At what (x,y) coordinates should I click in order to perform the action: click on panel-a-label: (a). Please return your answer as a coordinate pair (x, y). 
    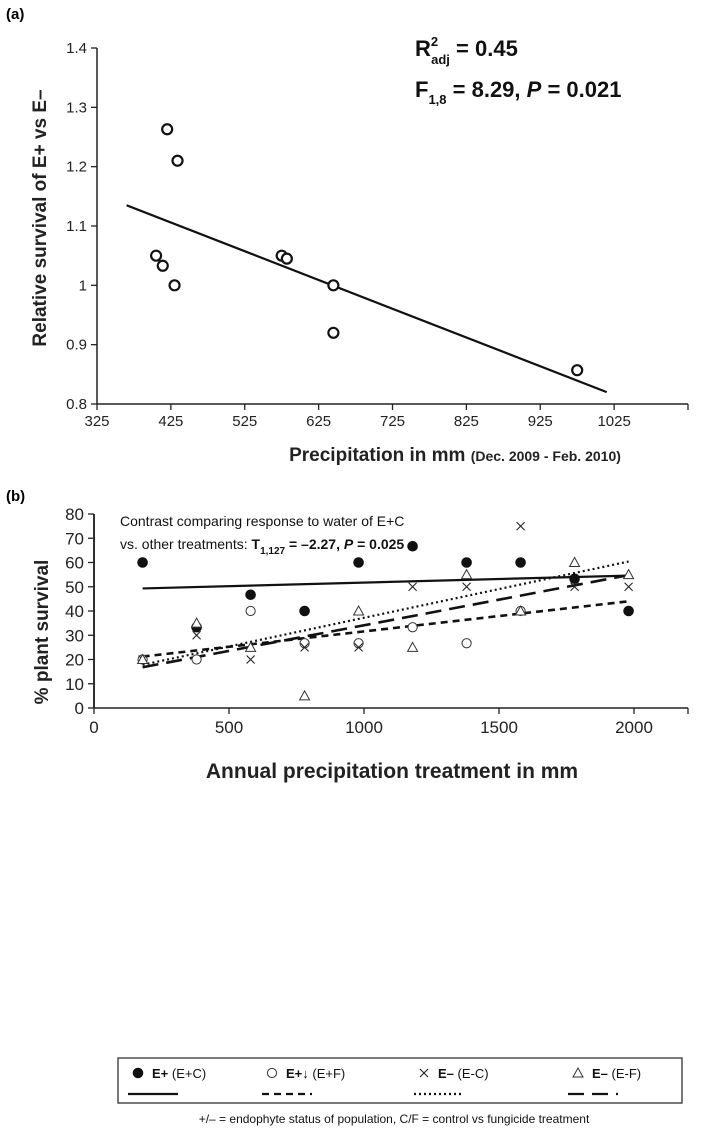
    Looking at the image, I should click on (15, 14).